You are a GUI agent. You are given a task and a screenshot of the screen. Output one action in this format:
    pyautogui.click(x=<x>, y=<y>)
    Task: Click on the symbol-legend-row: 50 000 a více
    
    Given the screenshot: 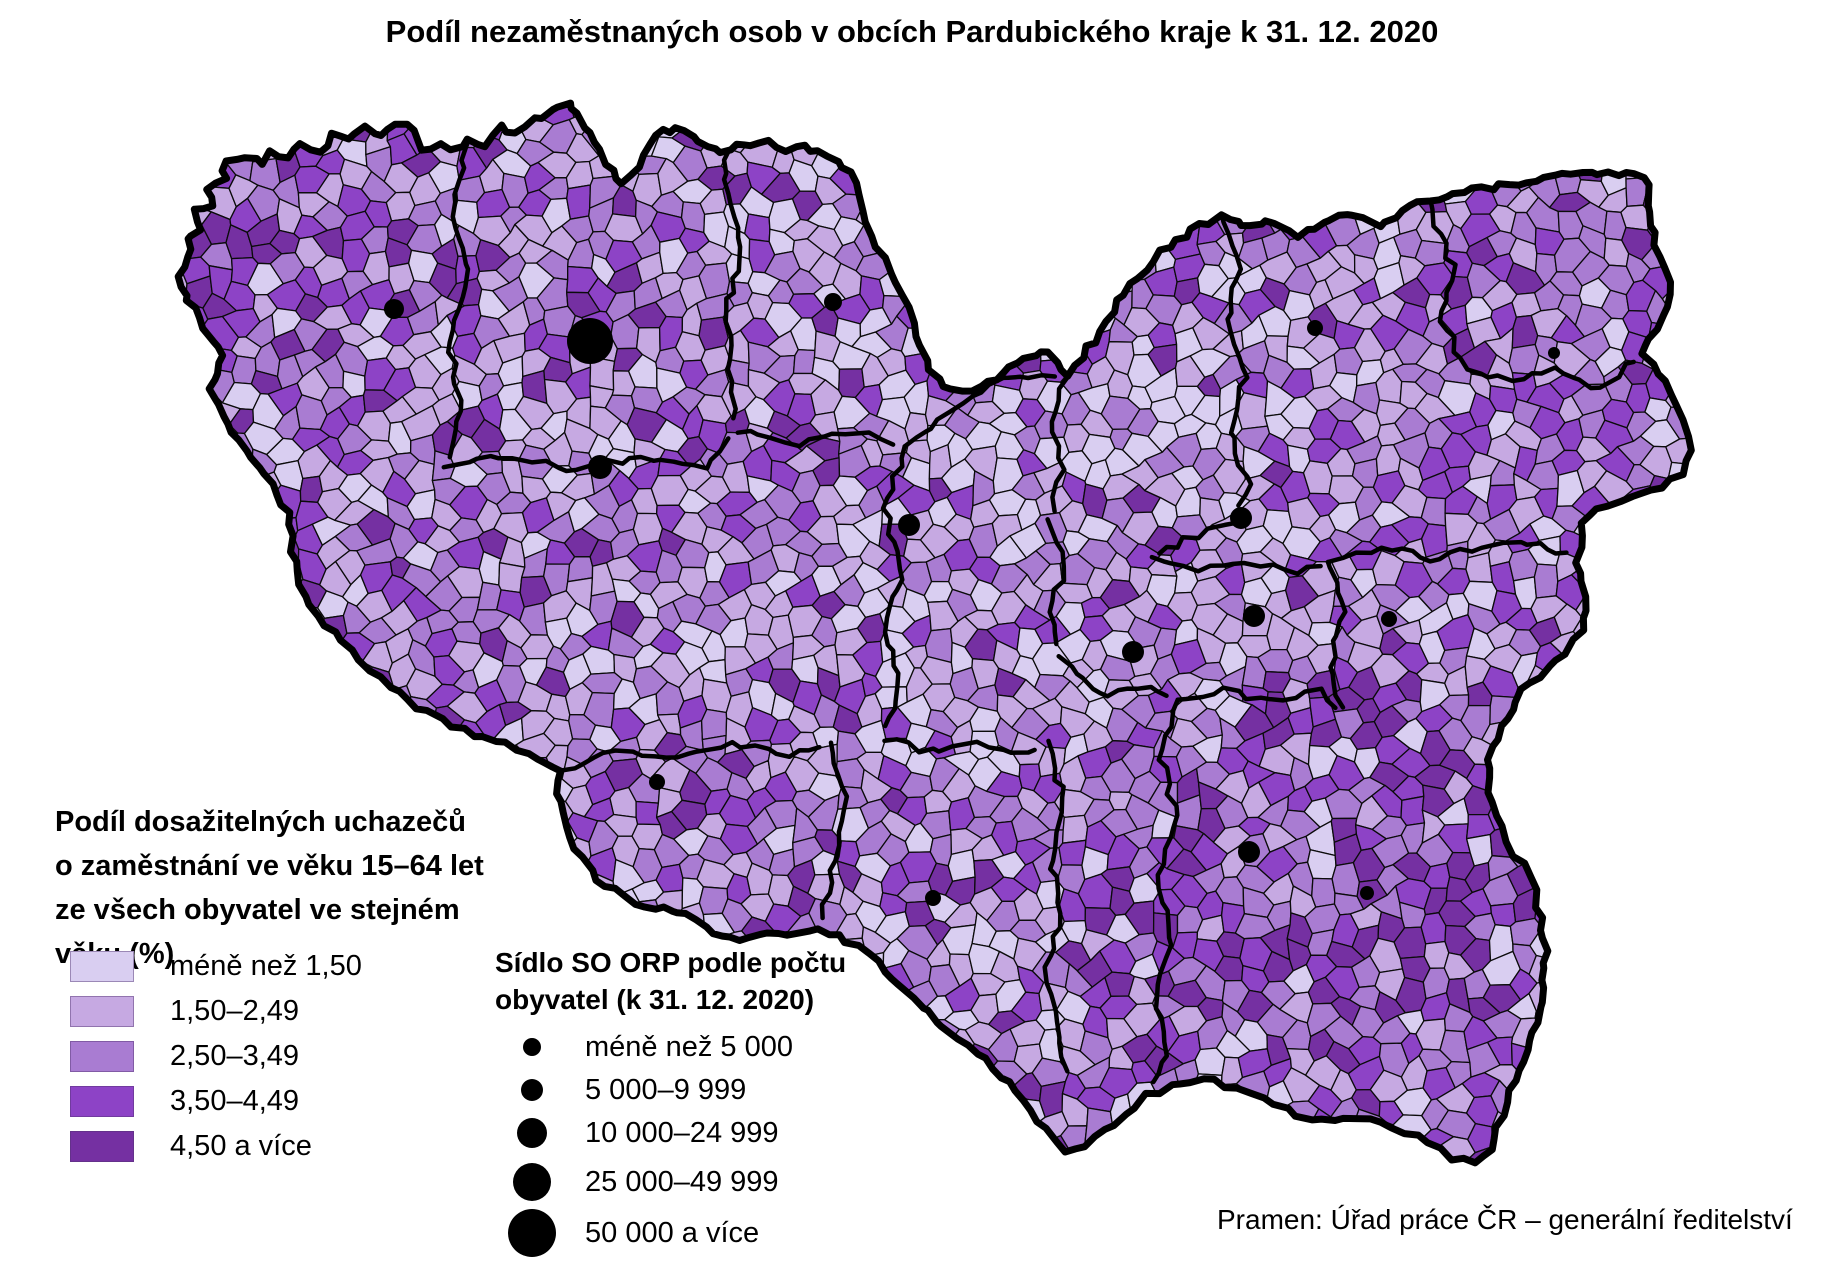 What is the action you would take?
    pyautogui.click(x=705, y=1233)
    